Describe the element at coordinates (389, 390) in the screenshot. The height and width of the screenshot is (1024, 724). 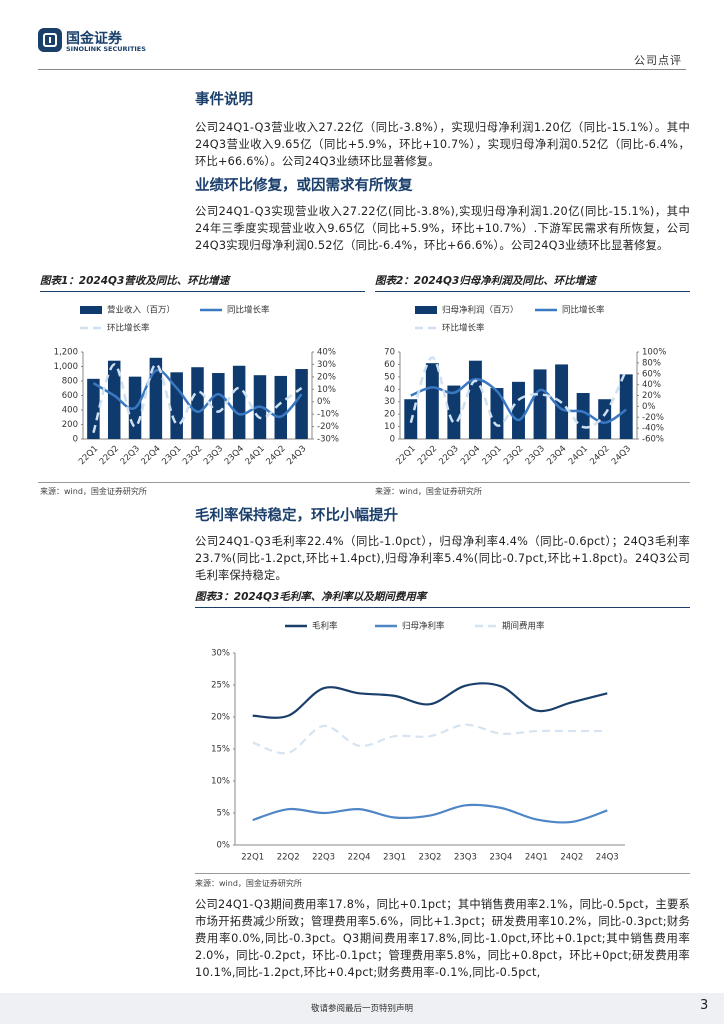
I see `y-tick-label: 40` at that location.